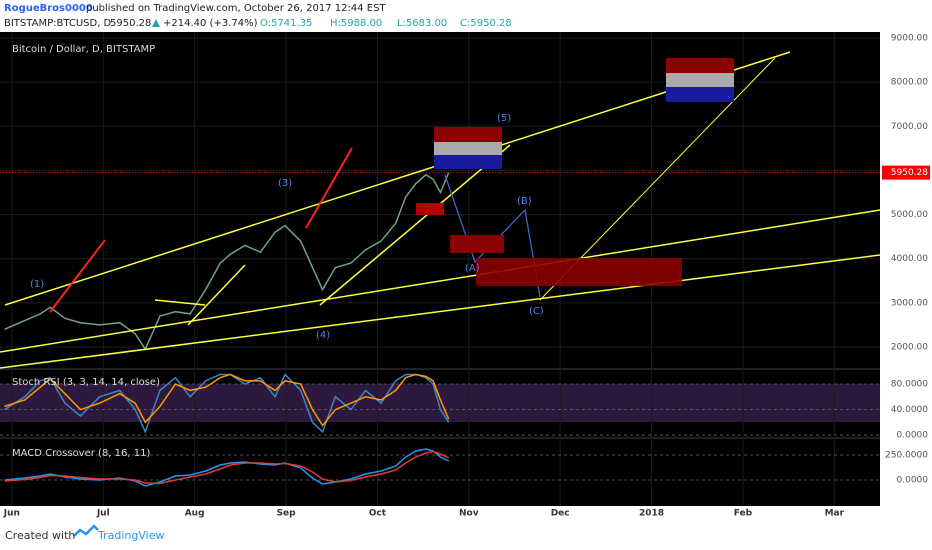 This screenshot has height=550, width=932. Describe the element at coordinates (323, 335) in the screenshot. I see `wave-label: (4)` at that location.